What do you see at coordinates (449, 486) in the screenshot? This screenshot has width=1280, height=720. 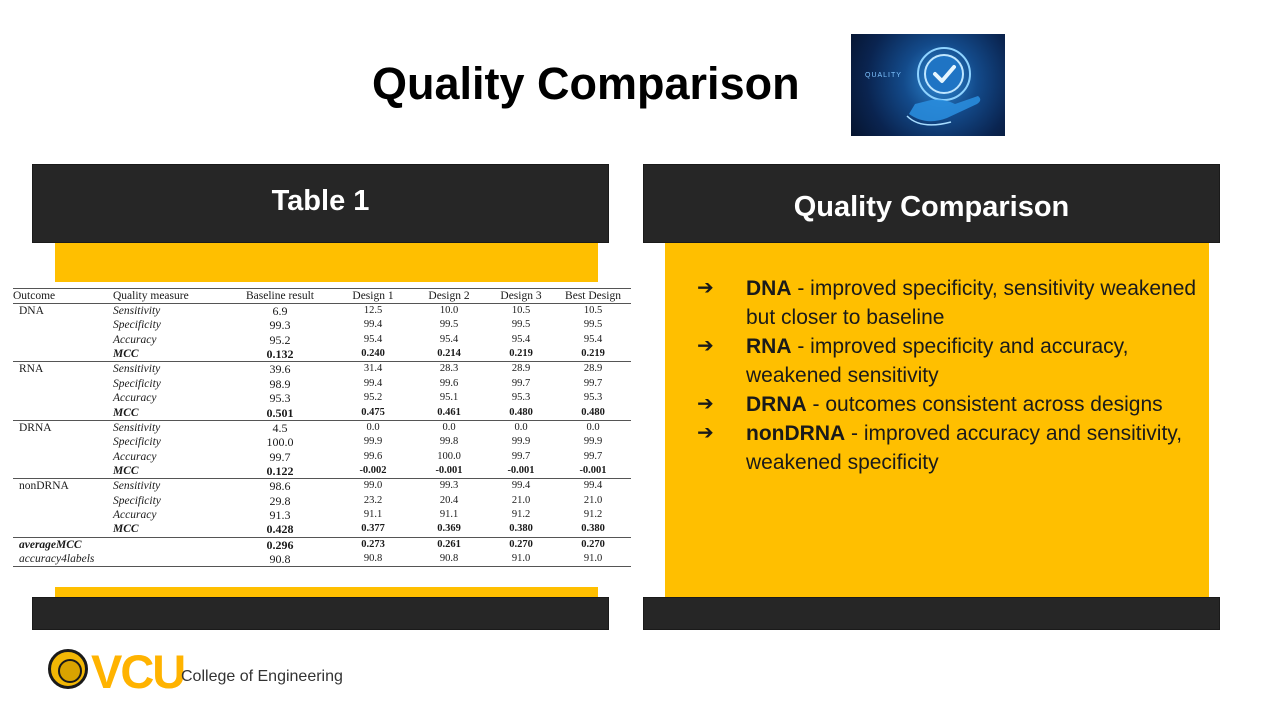 I see `design-cell: 99.3` at bounding box center [449, 486].